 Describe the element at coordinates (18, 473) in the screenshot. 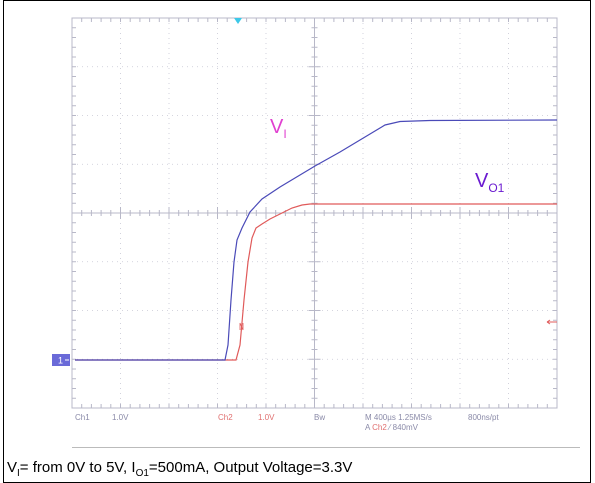

I see `caption-sub: I` at that location.